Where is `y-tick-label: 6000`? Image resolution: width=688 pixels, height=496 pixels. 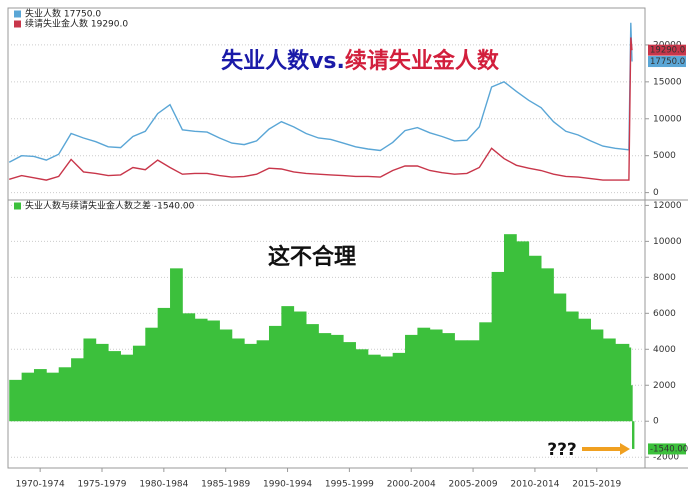
y-tick-label: 6000 is located at coordinates (664, 314).